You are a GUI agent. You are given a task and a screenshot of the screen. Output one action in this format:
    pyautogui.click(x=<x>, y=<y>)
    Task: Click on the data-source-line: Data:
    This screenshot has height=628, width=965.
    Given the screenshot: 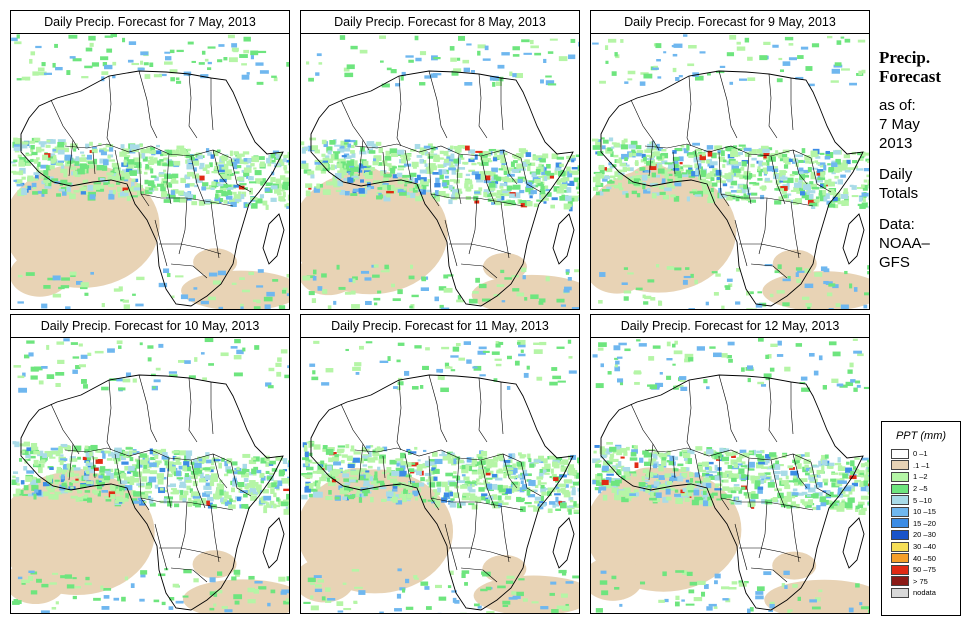 What is the action you would take?
    pyautogui.click(x=897, y=224)
    